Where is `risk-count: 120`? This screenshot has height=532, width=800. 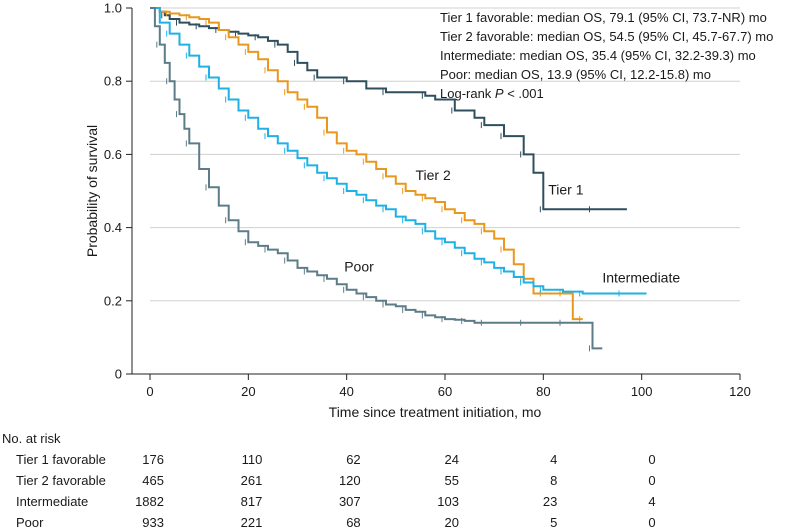 risk-count: 120 is located at coordinates (350, 480).